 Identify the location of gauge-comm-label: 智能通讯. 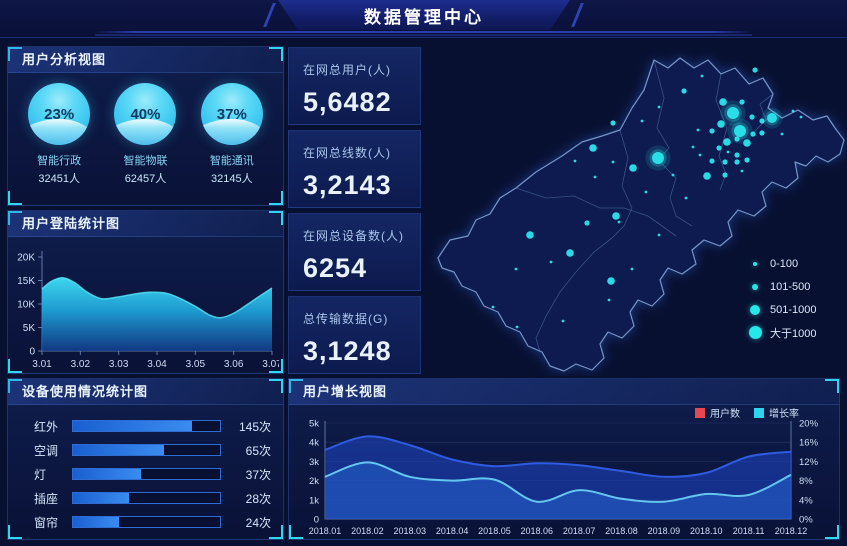
(231, 161).